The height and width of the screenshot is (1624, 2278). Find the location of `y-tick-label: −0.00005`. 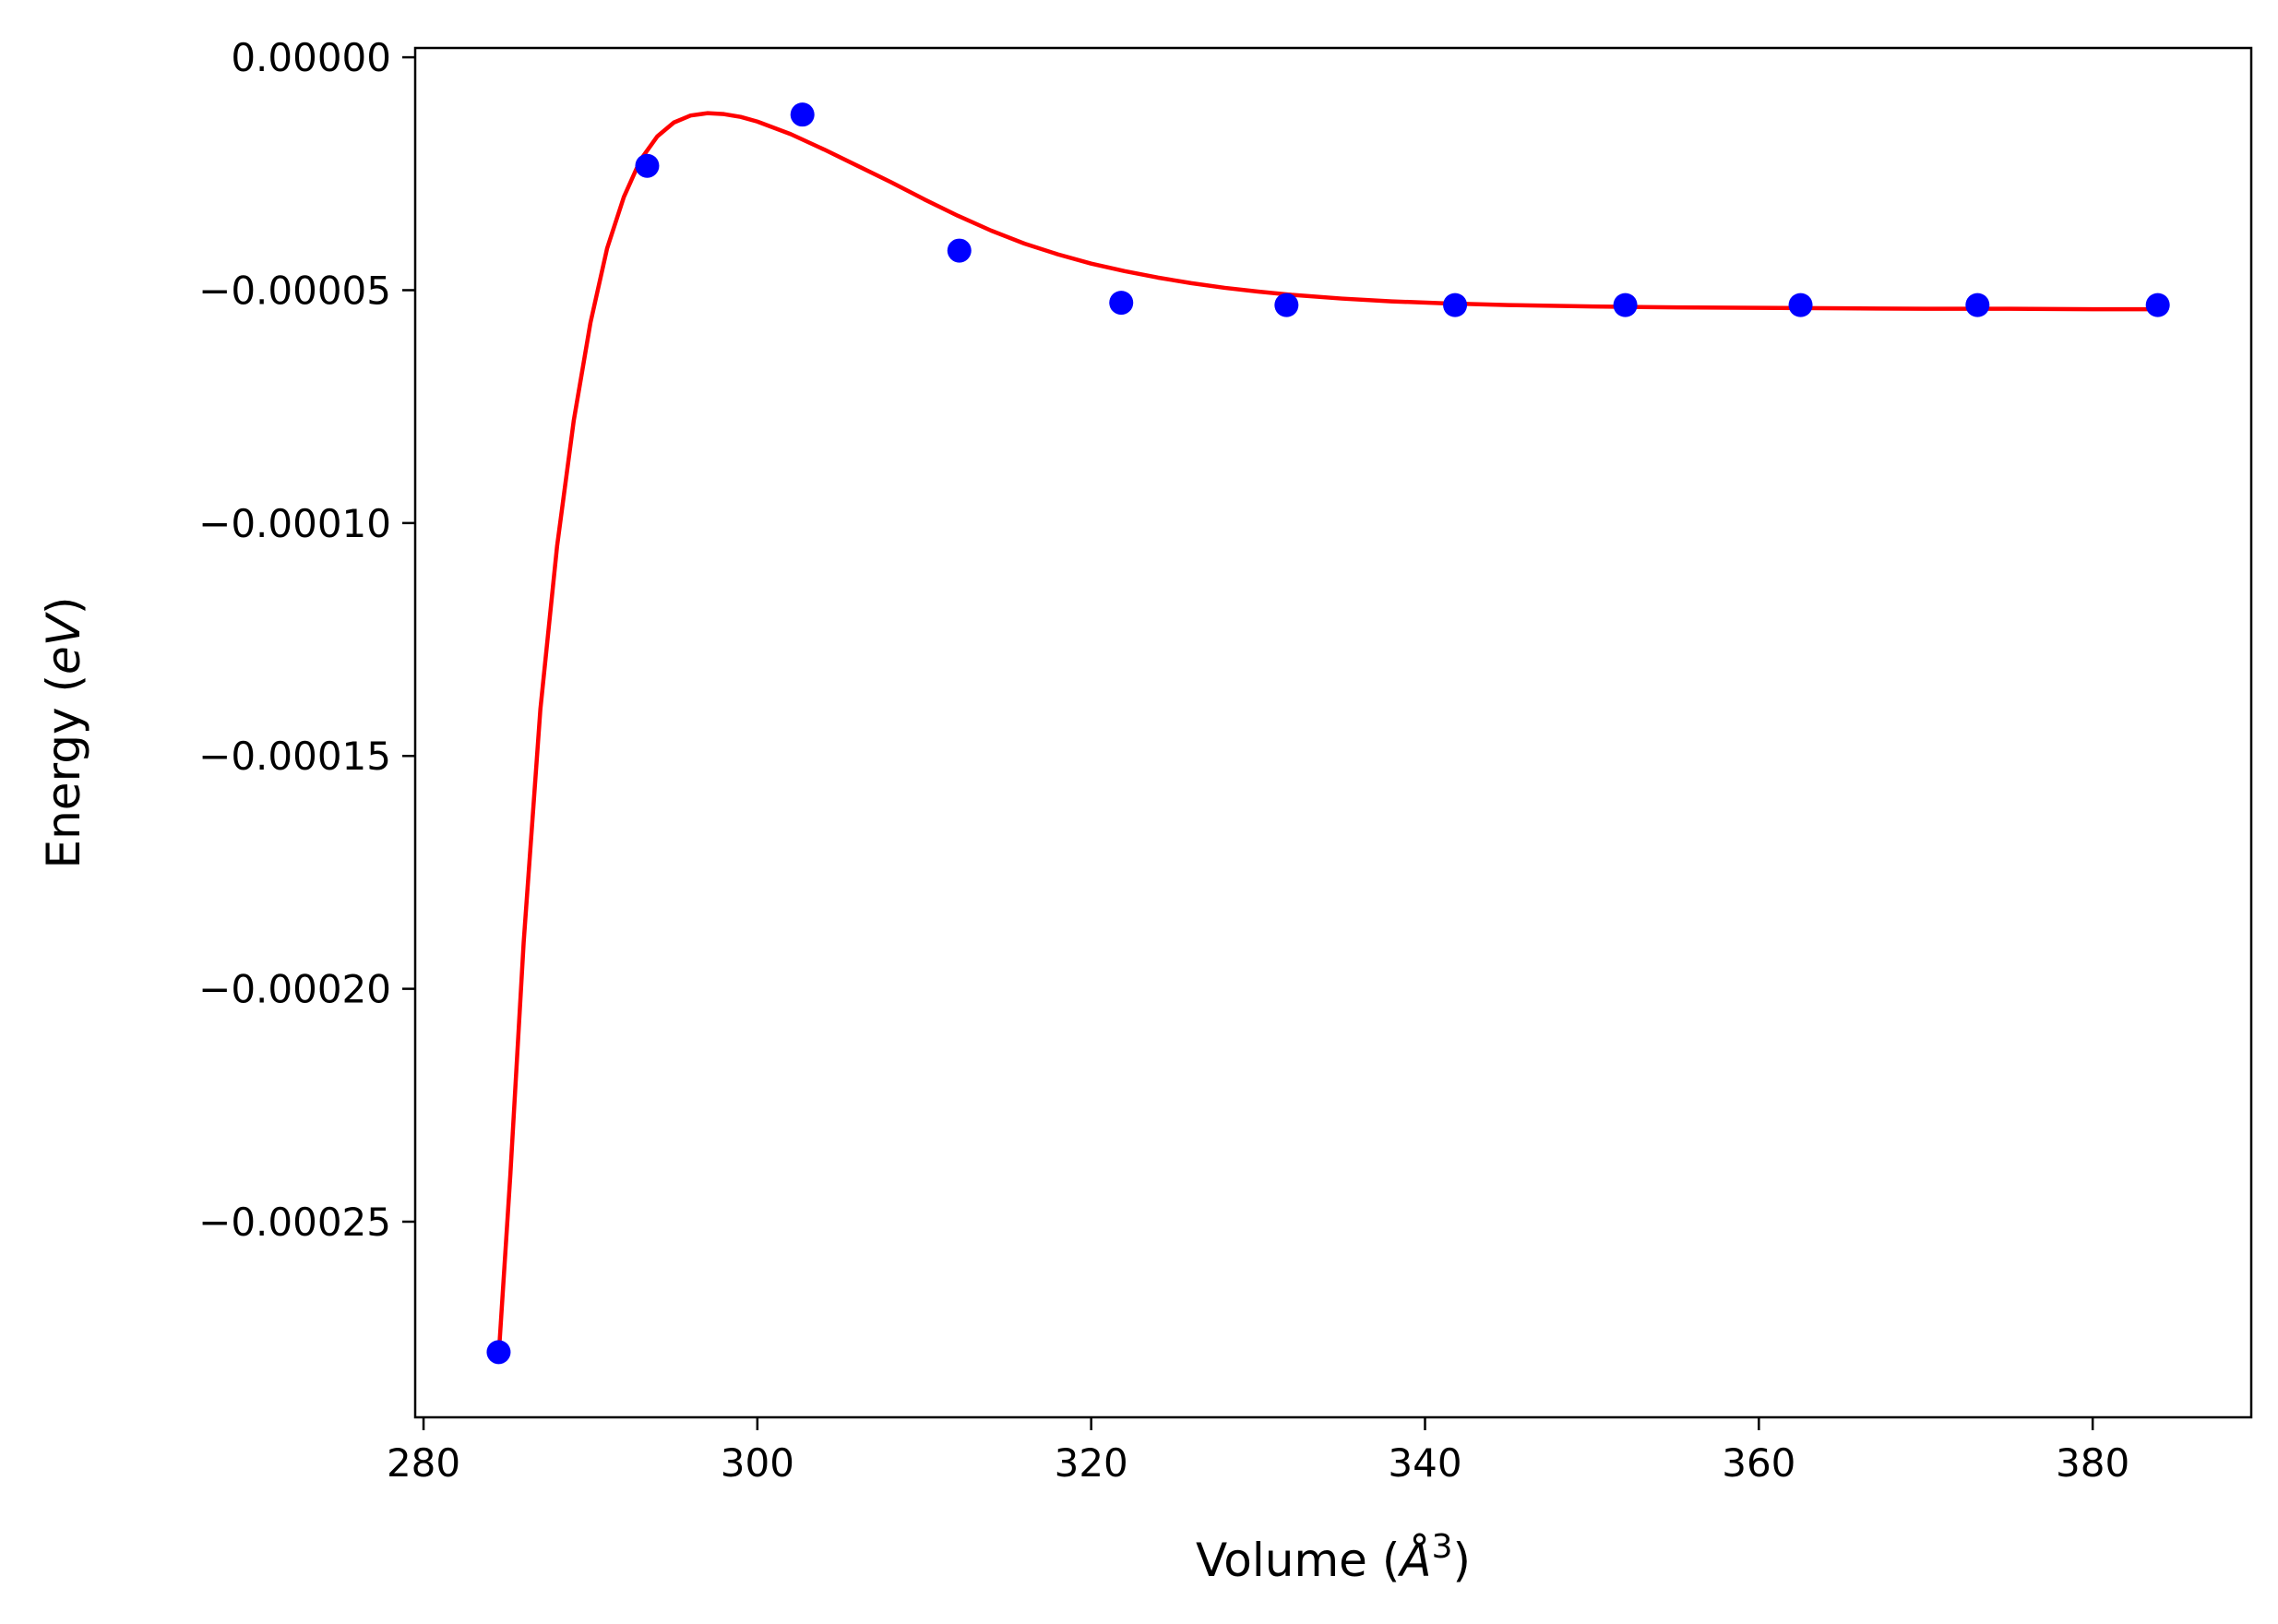

y-tick-label: −0.00005 is located at coordinates (294, 290).